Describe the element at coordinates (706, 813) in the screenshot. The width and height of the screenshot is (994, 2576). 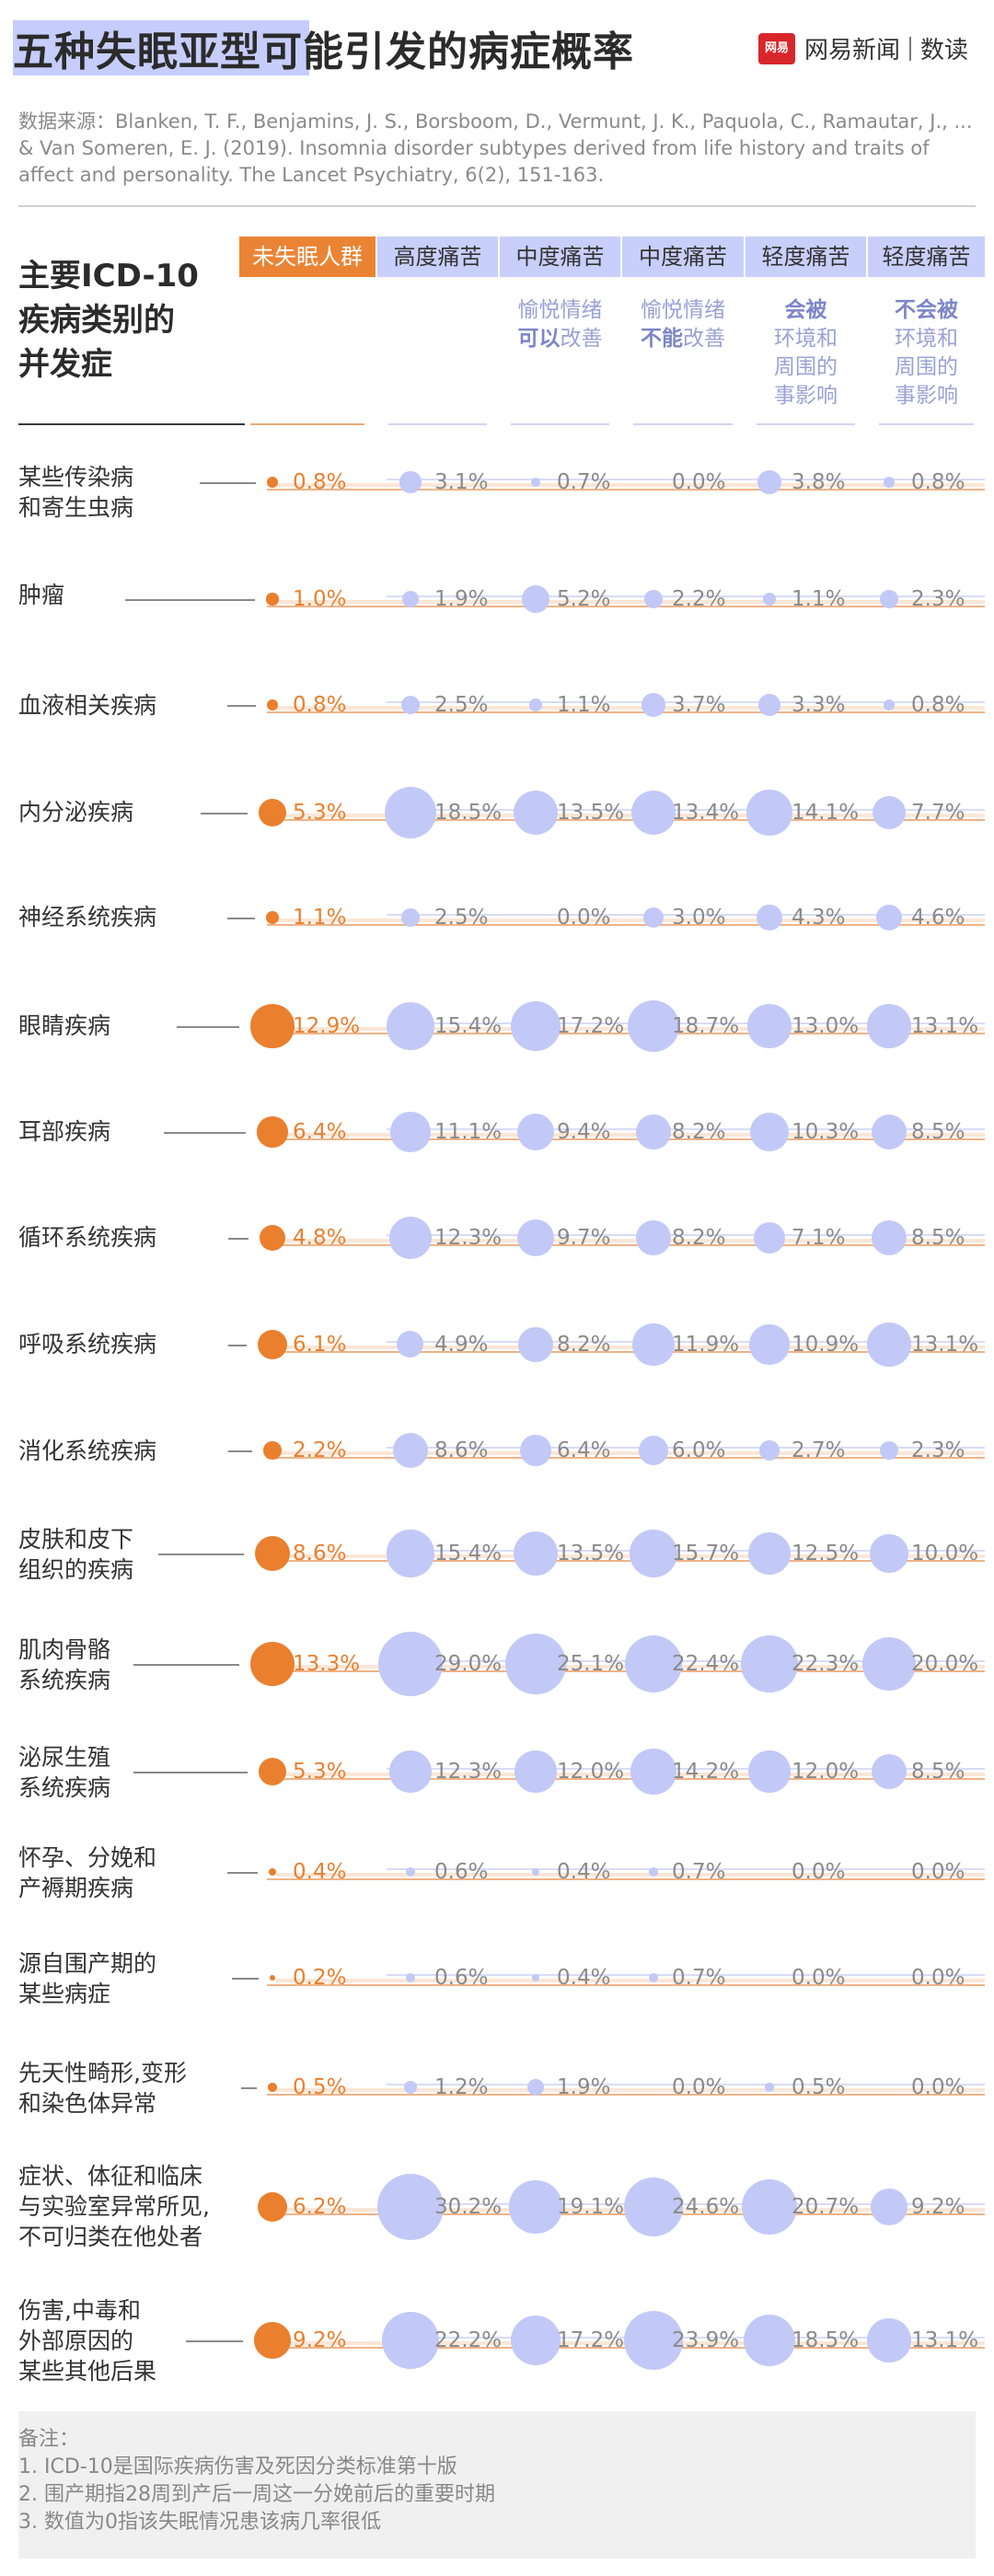
I see `data-value: 13.4%` at that location.